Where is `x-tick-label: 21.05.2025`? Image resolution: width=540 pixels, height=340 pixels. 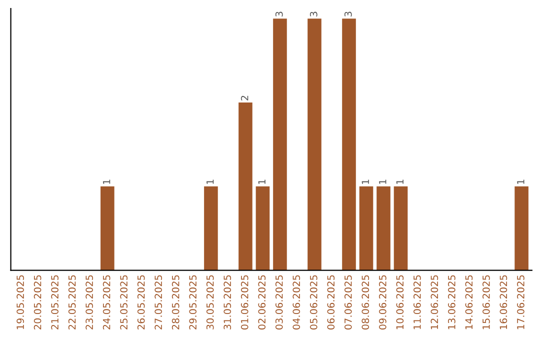
x-tick-label: 21.05.2025 is located at coordinates (54, 302).